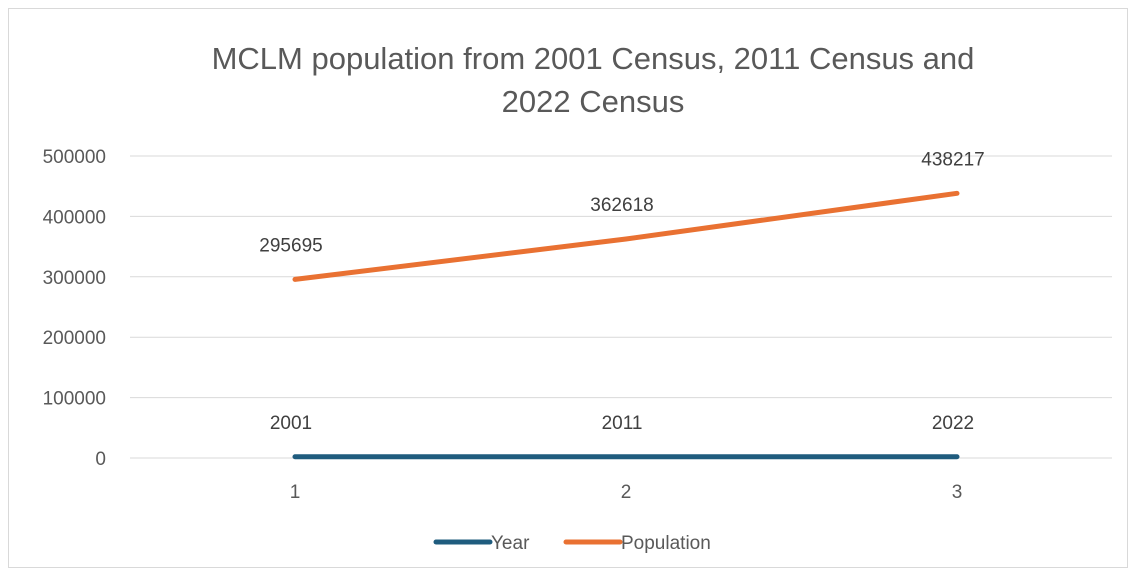 The image size is (1135, 573). I want to click on y-tick-label: 300000, so click(74, 278).